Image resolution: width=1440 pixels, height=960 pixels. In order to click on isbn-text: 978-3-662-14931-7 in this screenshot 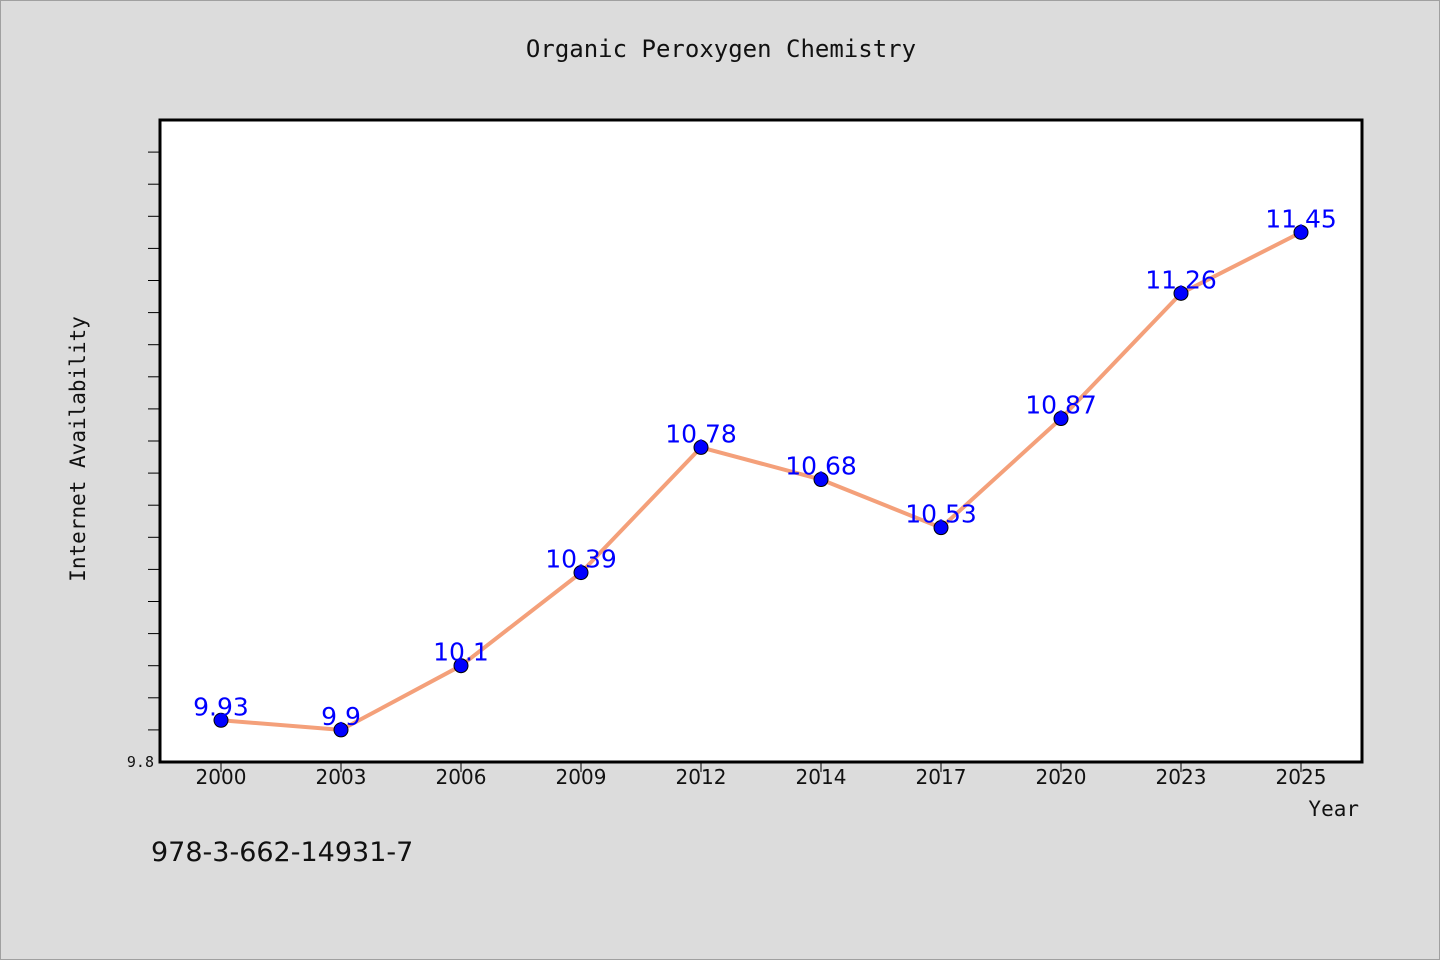, I will do `click(282, 852)`.